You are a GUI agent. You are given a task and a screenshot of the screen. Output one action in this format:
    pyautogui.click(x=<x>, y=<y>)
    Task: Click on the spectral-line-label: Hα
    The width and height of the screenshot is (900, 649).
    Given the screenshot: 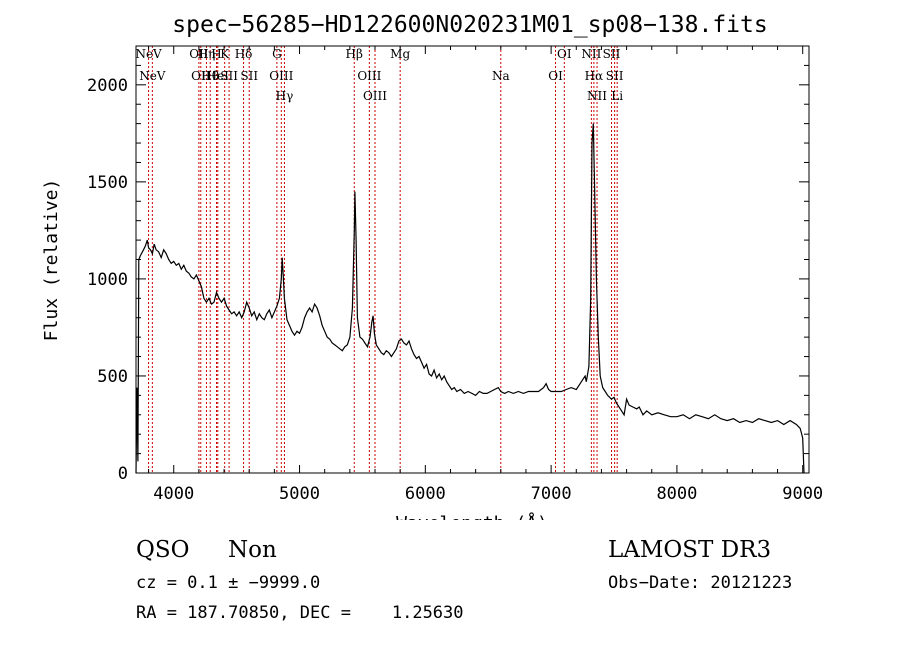 What is the action you would take?
    pyautogui.click(x=594, y=76)
    